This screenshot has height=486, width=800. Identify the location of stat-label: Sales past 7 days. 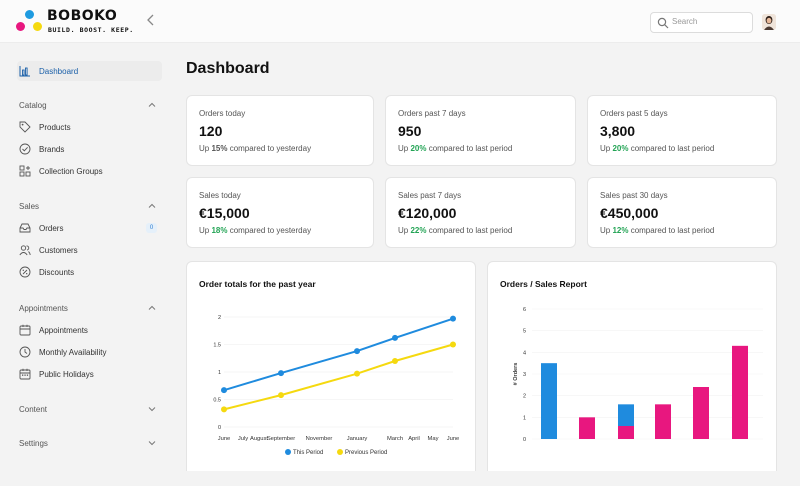
(430, 195).